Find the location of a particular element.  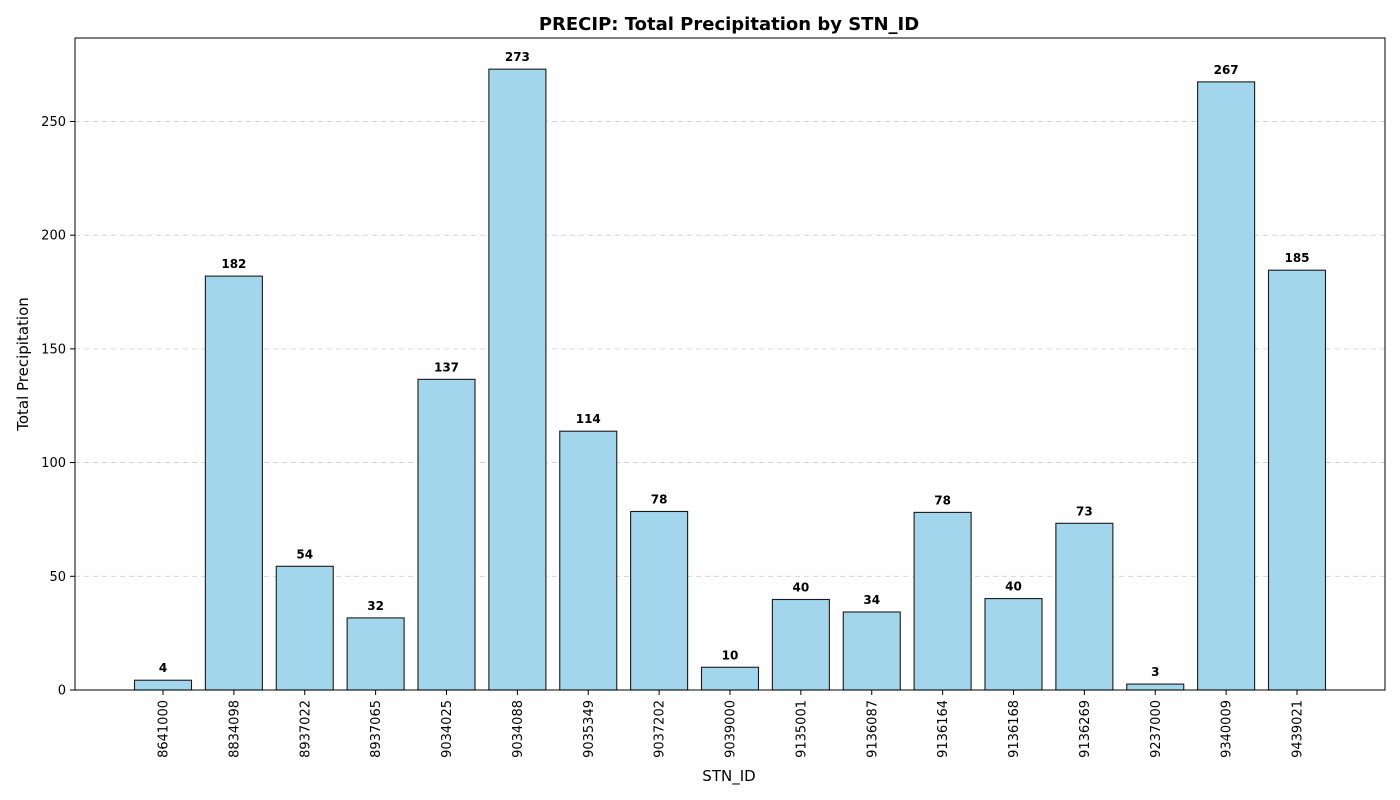

bar-value-label: 54 is located at coordinates (304, 554).